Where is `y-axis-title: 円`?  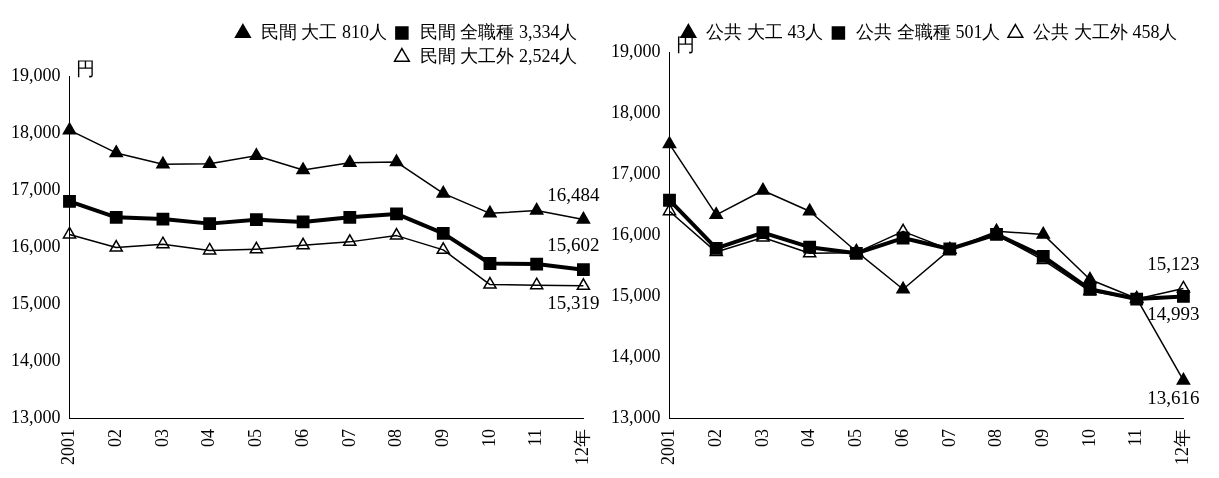 y-axis-title: 円 is located at coordinates (85, 69).